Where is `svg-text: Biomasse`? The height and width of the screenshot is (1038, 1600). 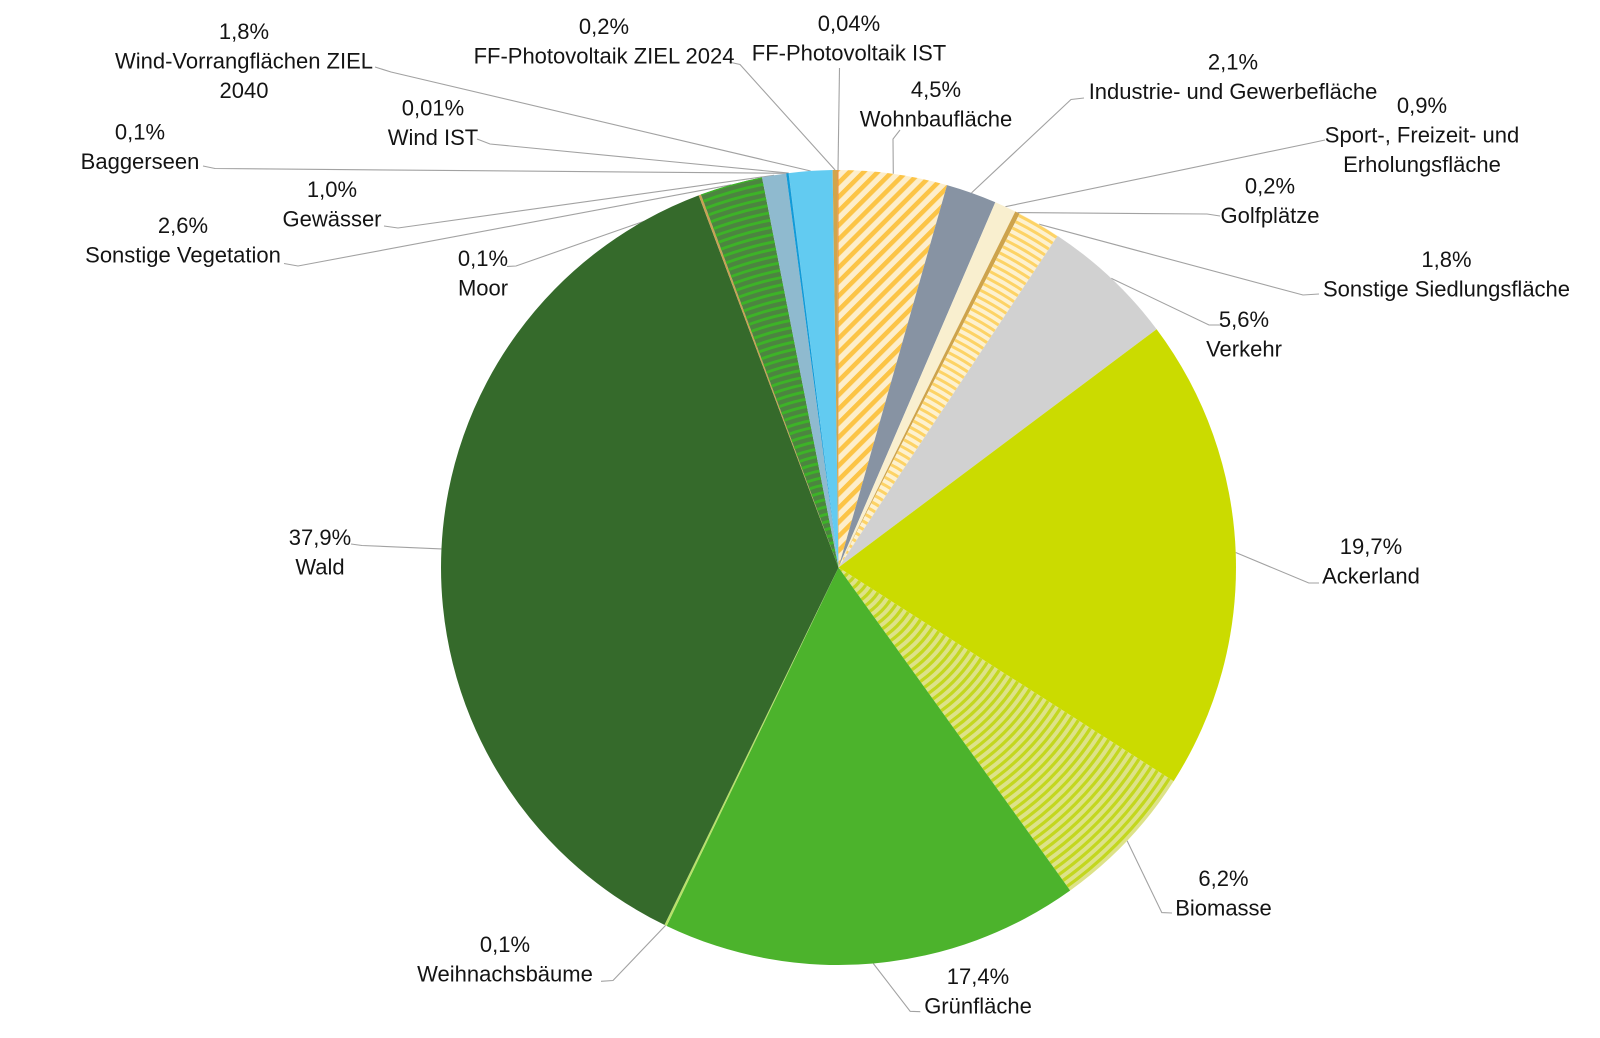 svg-text: Biomasse is located at coordinates (1223, 908).